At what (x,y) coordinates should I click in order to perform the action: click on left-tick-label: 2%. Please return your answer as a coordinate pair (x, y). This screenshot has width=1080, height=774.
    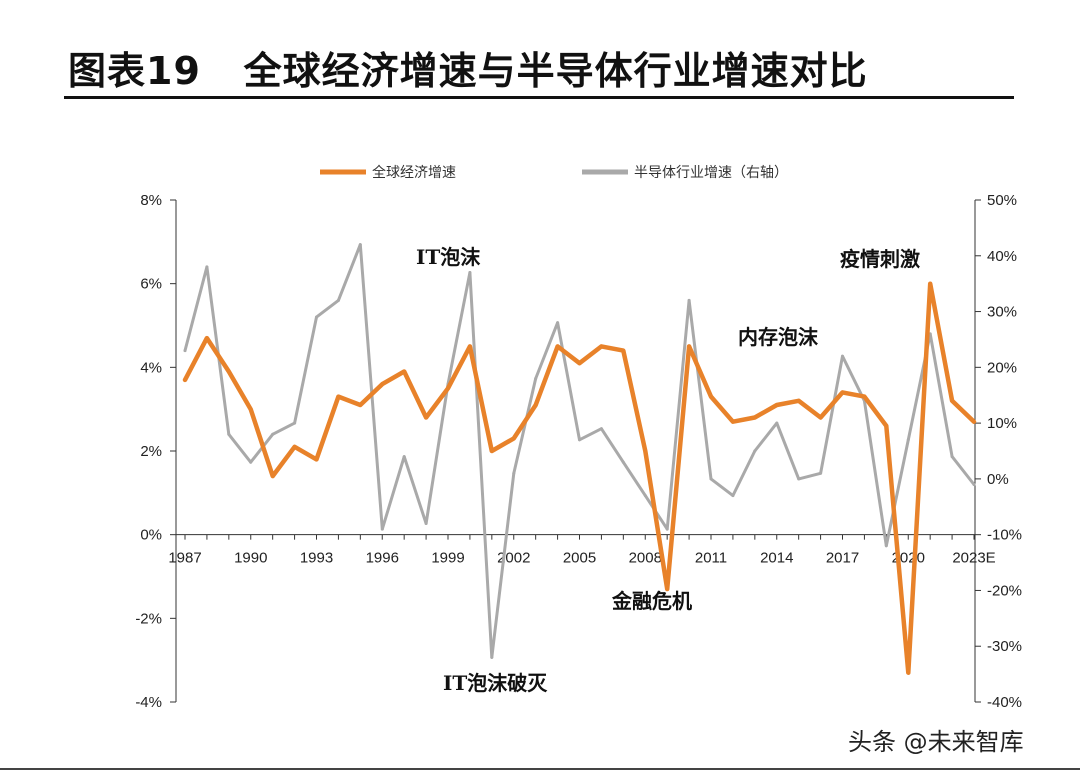
    Looking at the image, I should click on (151, 451).